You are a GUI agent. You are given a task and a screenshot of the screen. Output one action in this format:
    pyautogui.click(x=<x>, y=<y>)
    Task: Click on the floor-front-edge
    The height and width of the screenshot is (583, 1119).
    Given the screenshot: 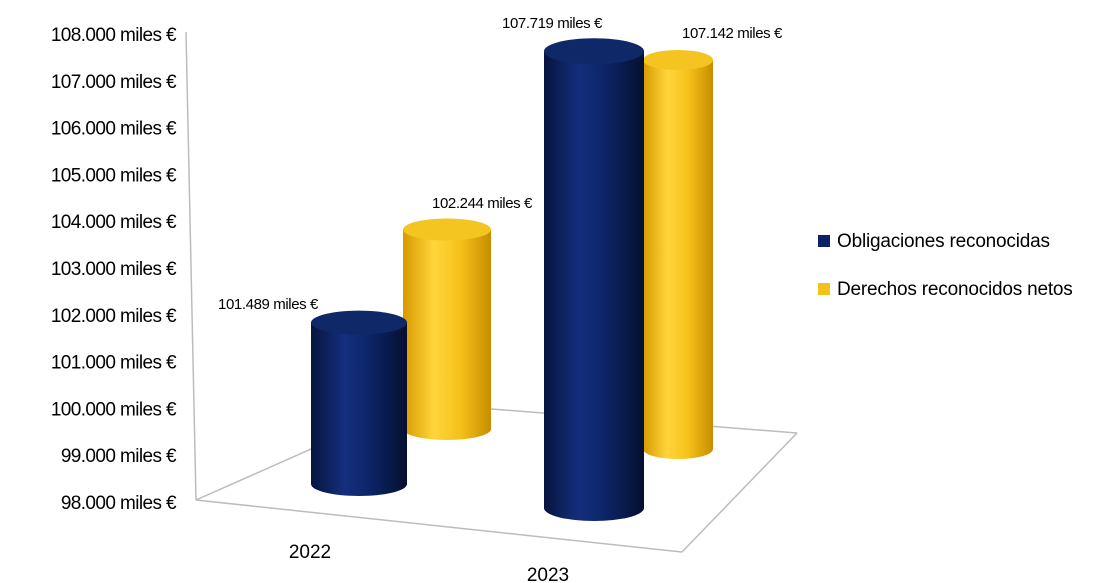 What is the action you would take?
    pyautogui.click(x=439, y=526)
    